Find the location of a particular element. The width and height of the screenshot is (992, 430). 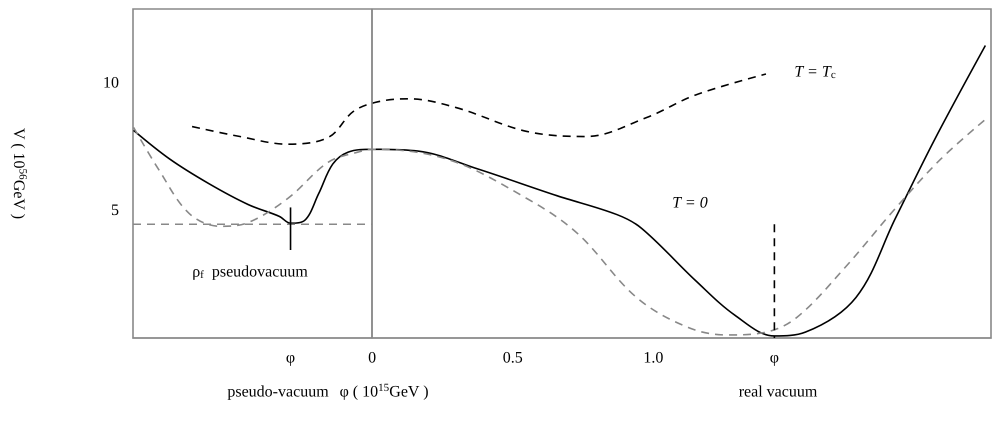

annotation: T = 0 is located at coordinates (690, 203).